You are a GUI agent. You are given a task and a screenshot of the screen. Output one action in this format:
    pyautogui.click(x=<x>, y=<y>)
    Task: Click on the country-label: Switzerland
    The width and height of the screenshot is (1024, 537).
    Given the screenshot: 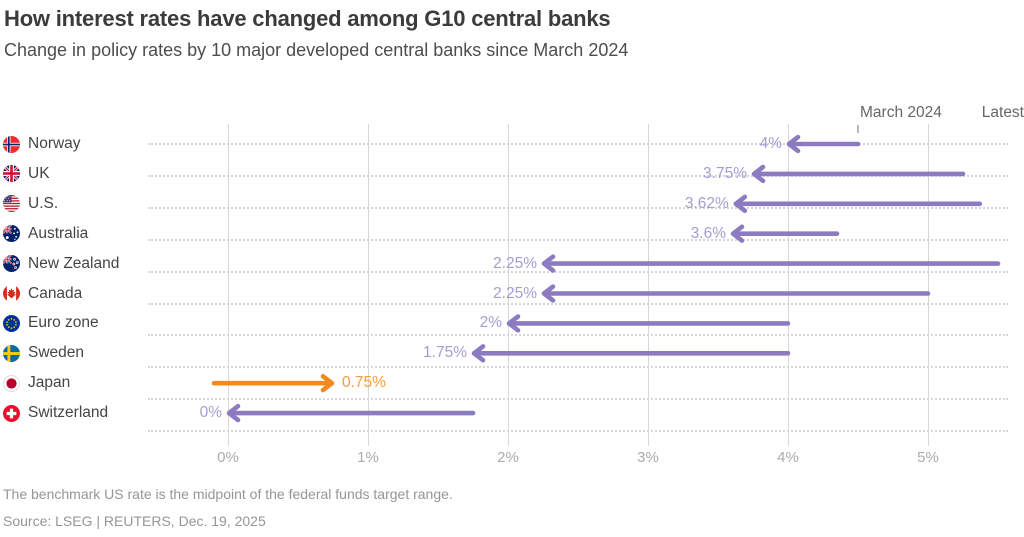 What is the action you would take?
    pyautogui.click(x=68, y=413)
    